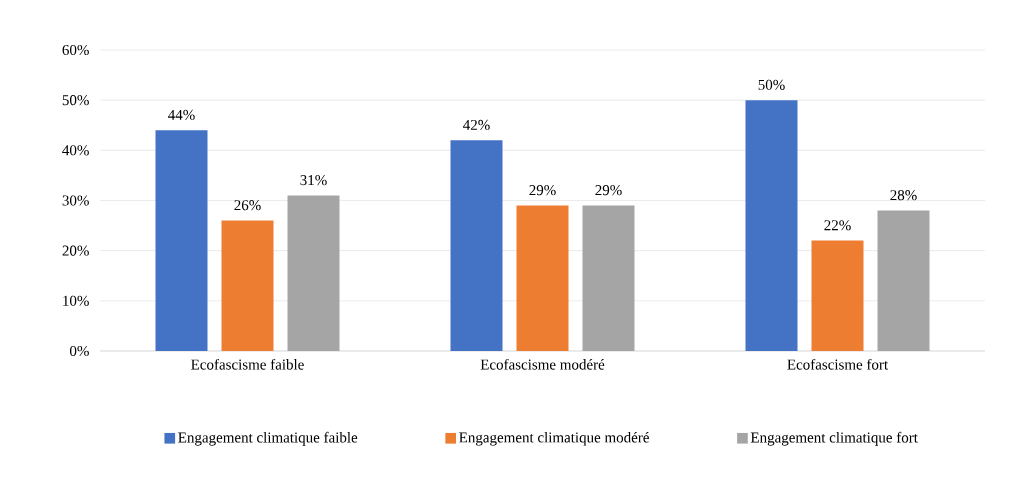 This screenshot has width=1022, height=498. Describe the element at coordinates (247, 205) in the screenshot. I see `data-label: 26%` at that location.